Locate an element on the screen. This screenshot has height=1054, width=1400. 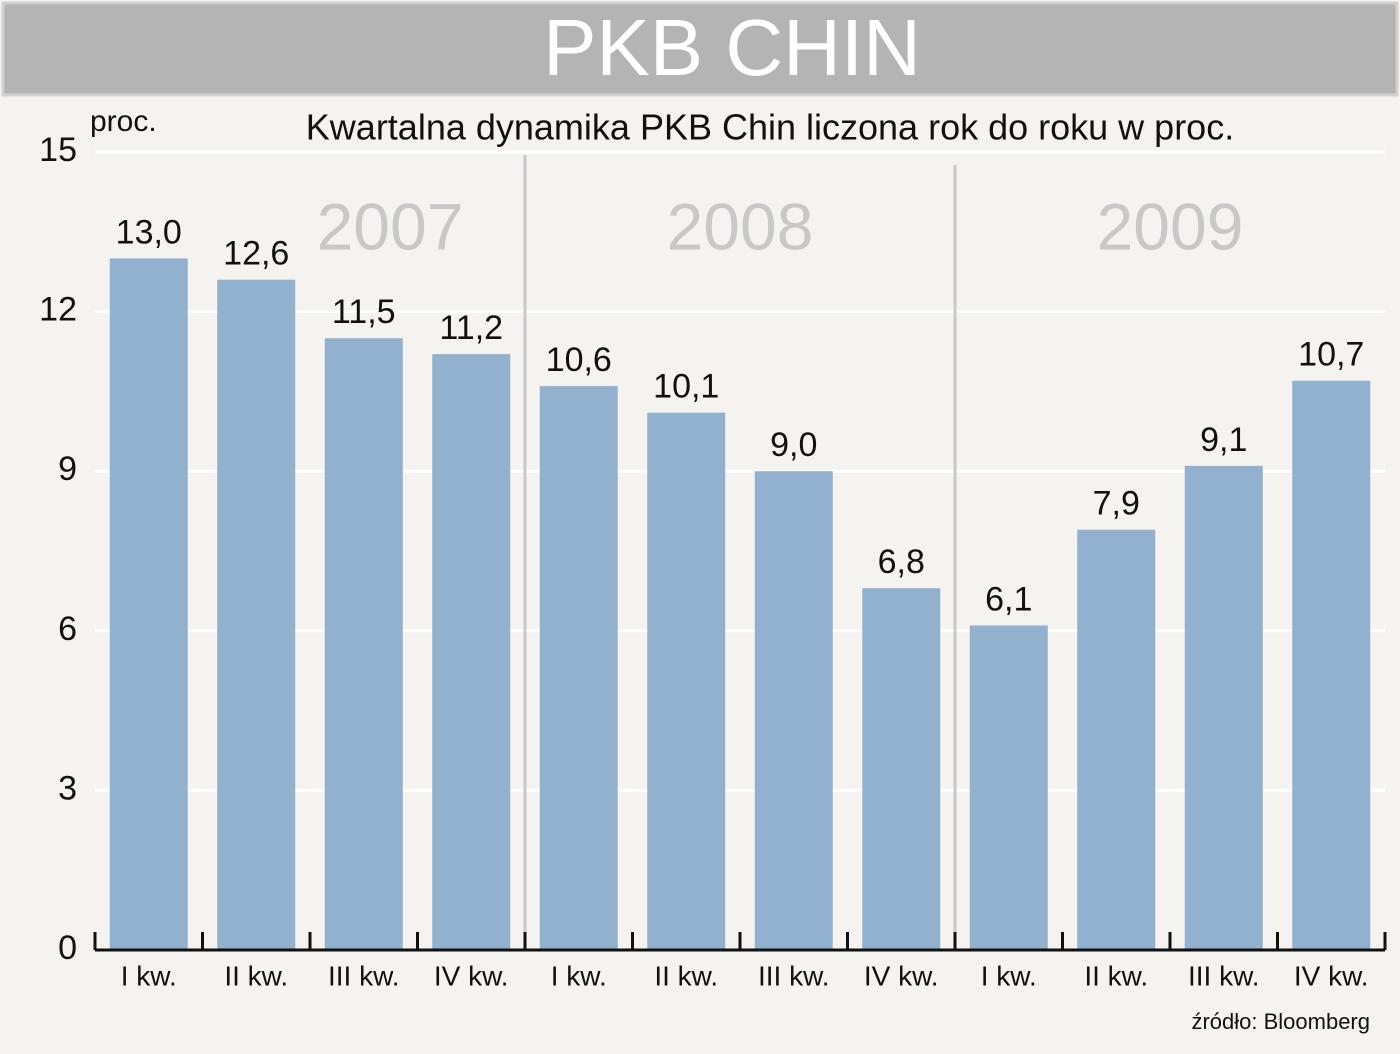
chart-title: PKB CHIN is located at coordinates (732, 47).